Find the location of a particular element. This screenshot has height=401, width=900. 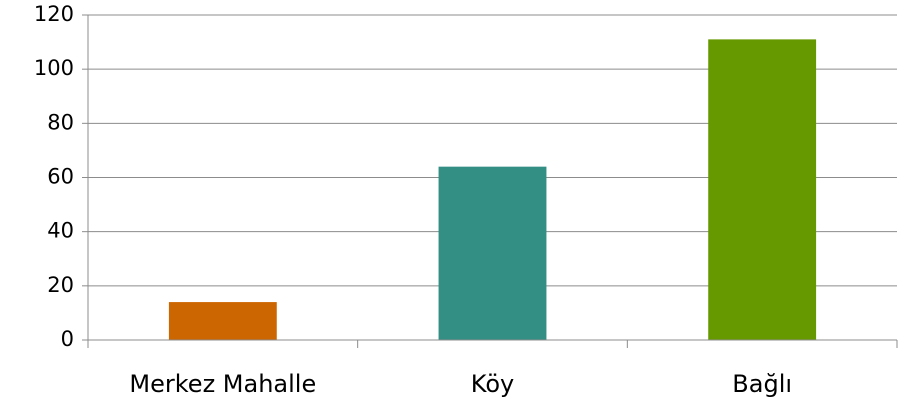

x-tick-label: Merkez Mahalle is located at coordinates (222, 384).